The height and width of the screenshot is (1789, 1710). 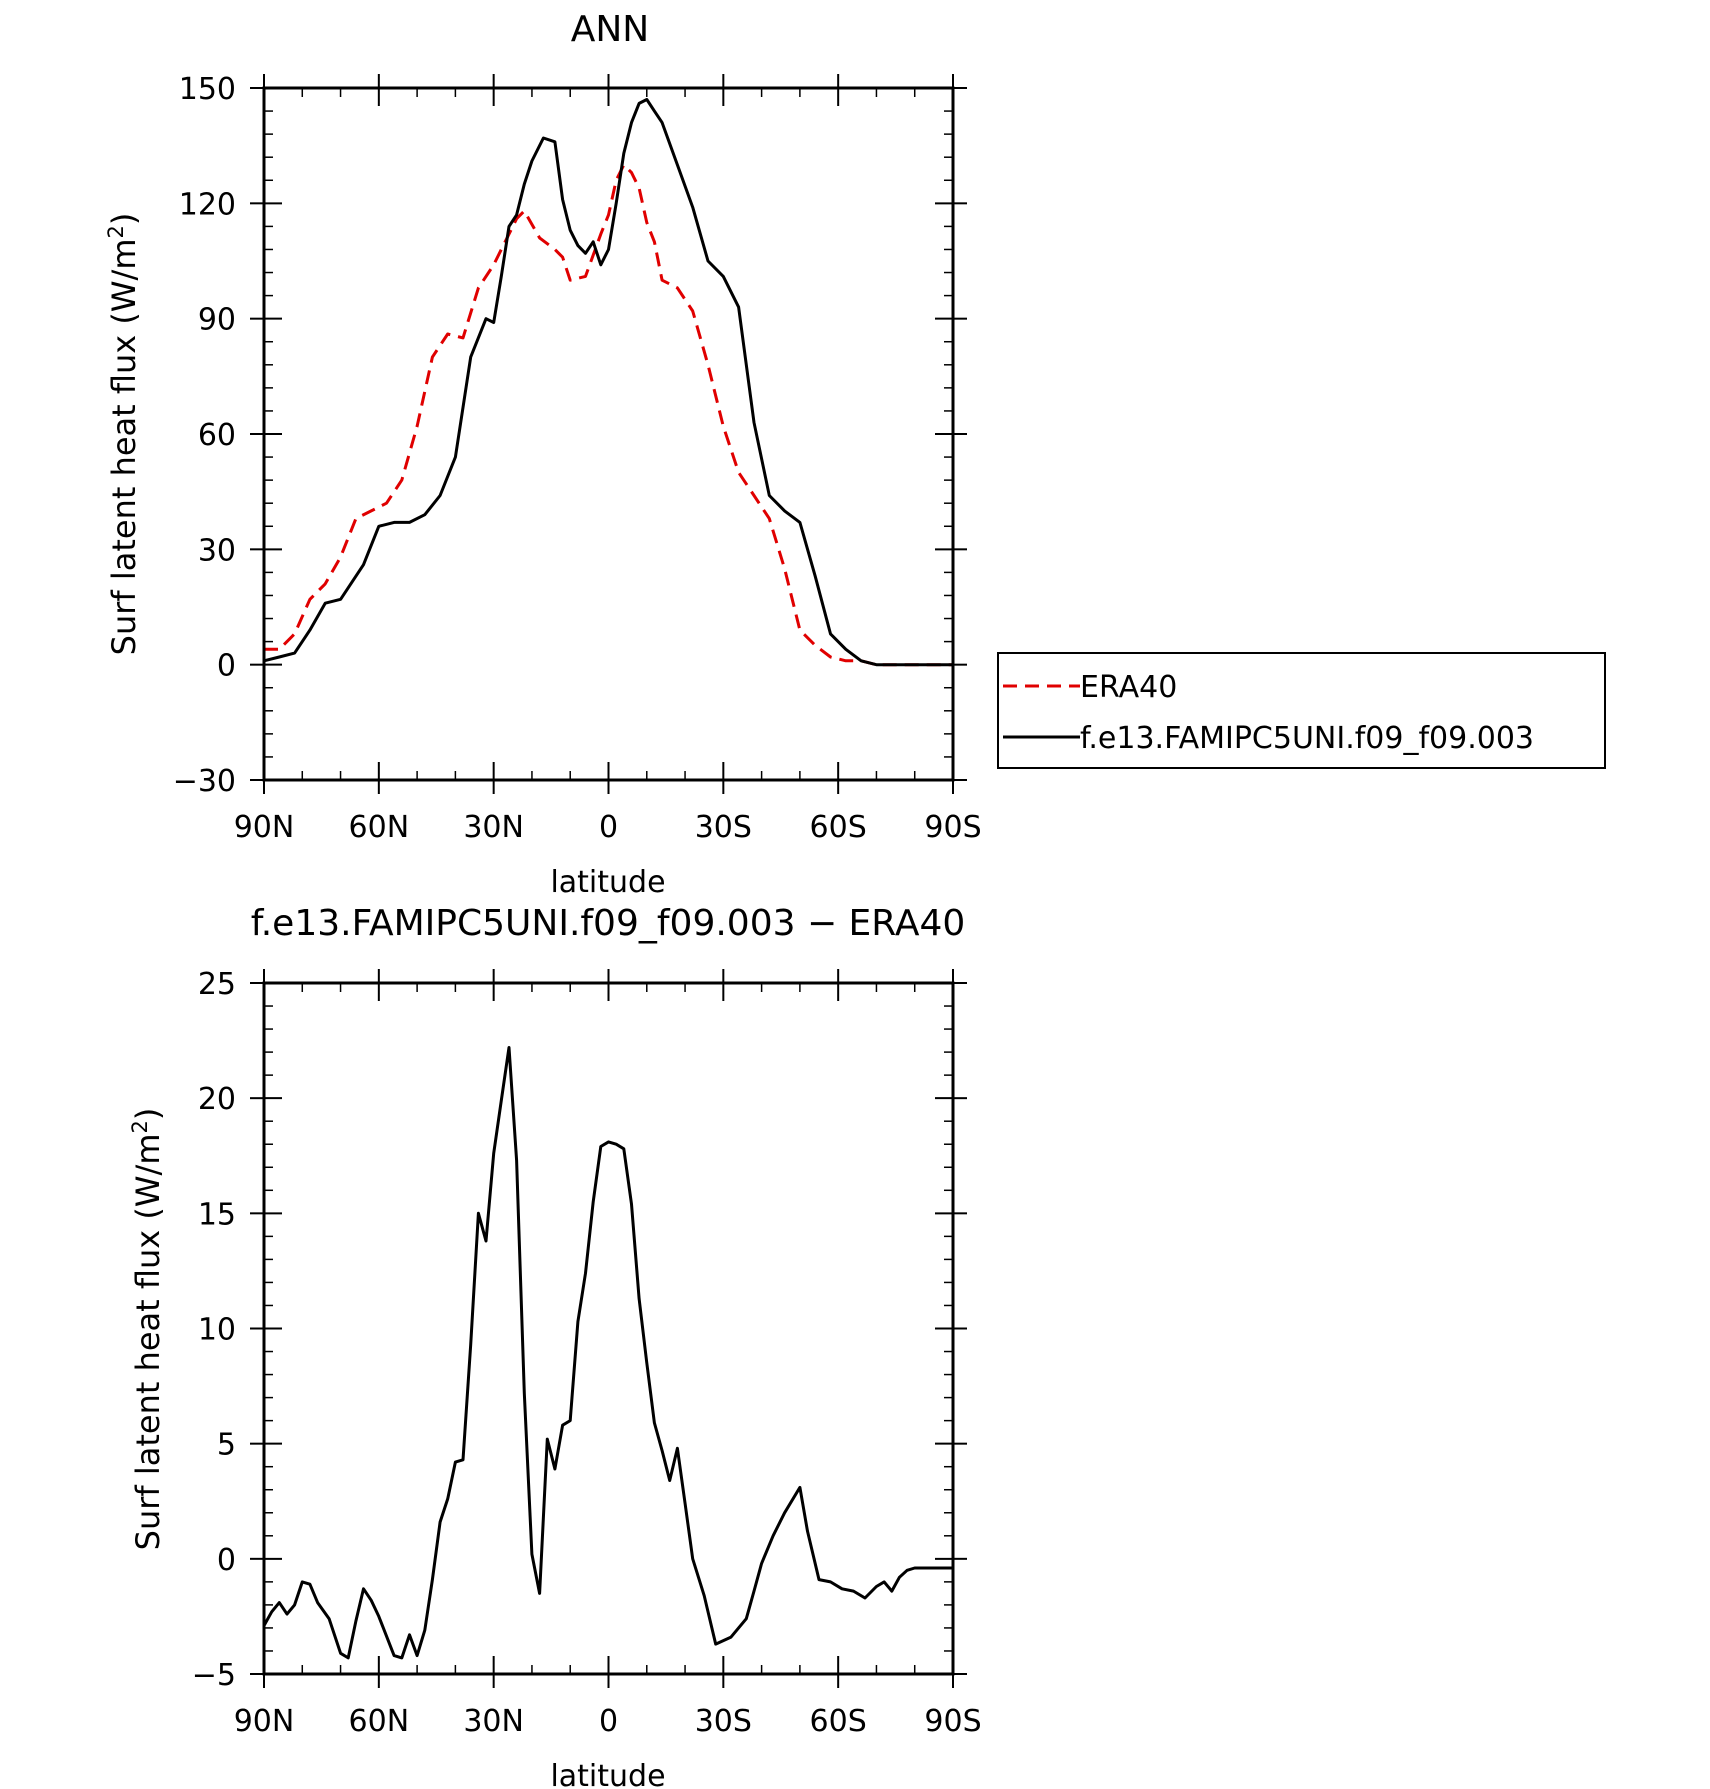 What do you see at coordinates (1307, 738) in the screenshot?
I see `legend-model-label: f.e13.FAMIPC5UNI.f09_f09.003` at bounding box center [1307, 738].